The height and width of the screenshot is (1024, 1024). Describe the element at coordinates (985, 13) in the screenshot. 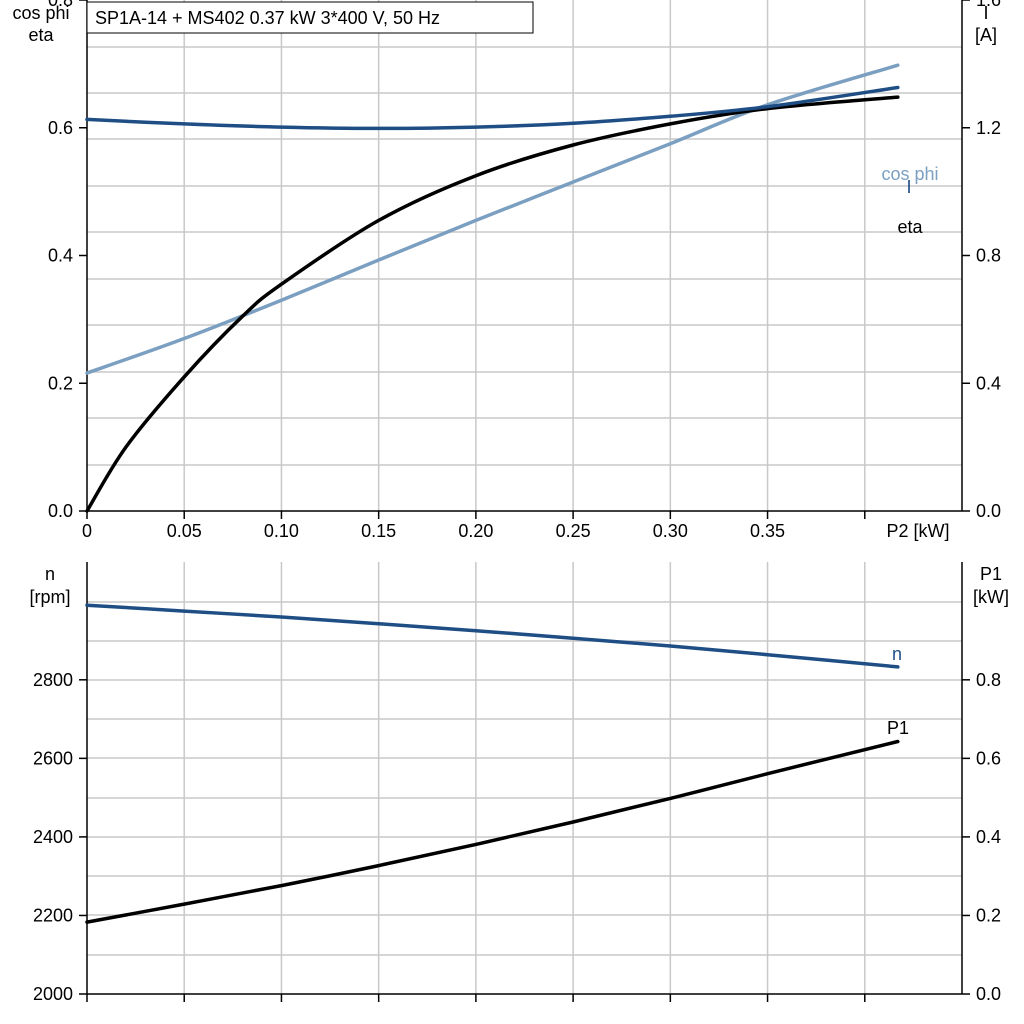

I see `top-right-axis-label-line1: I` at that location.